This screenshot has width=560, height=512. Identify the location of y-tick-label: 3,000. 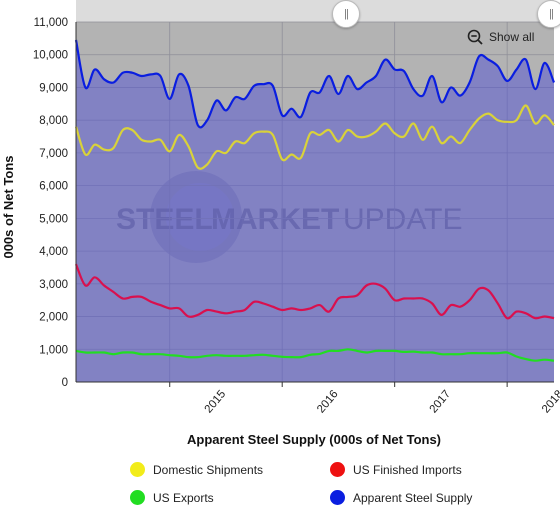
(53, 285).